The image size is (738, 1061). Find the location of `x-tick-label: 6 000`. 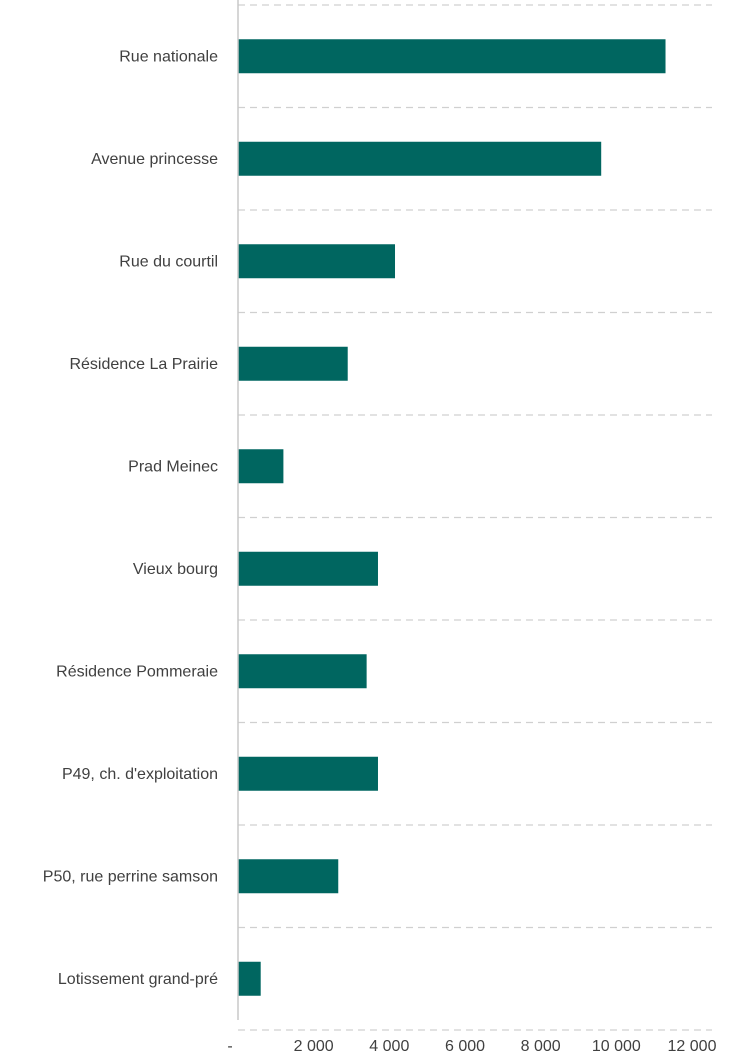

x-tick-label: 6 000 is located at coordinates (465, 1046).